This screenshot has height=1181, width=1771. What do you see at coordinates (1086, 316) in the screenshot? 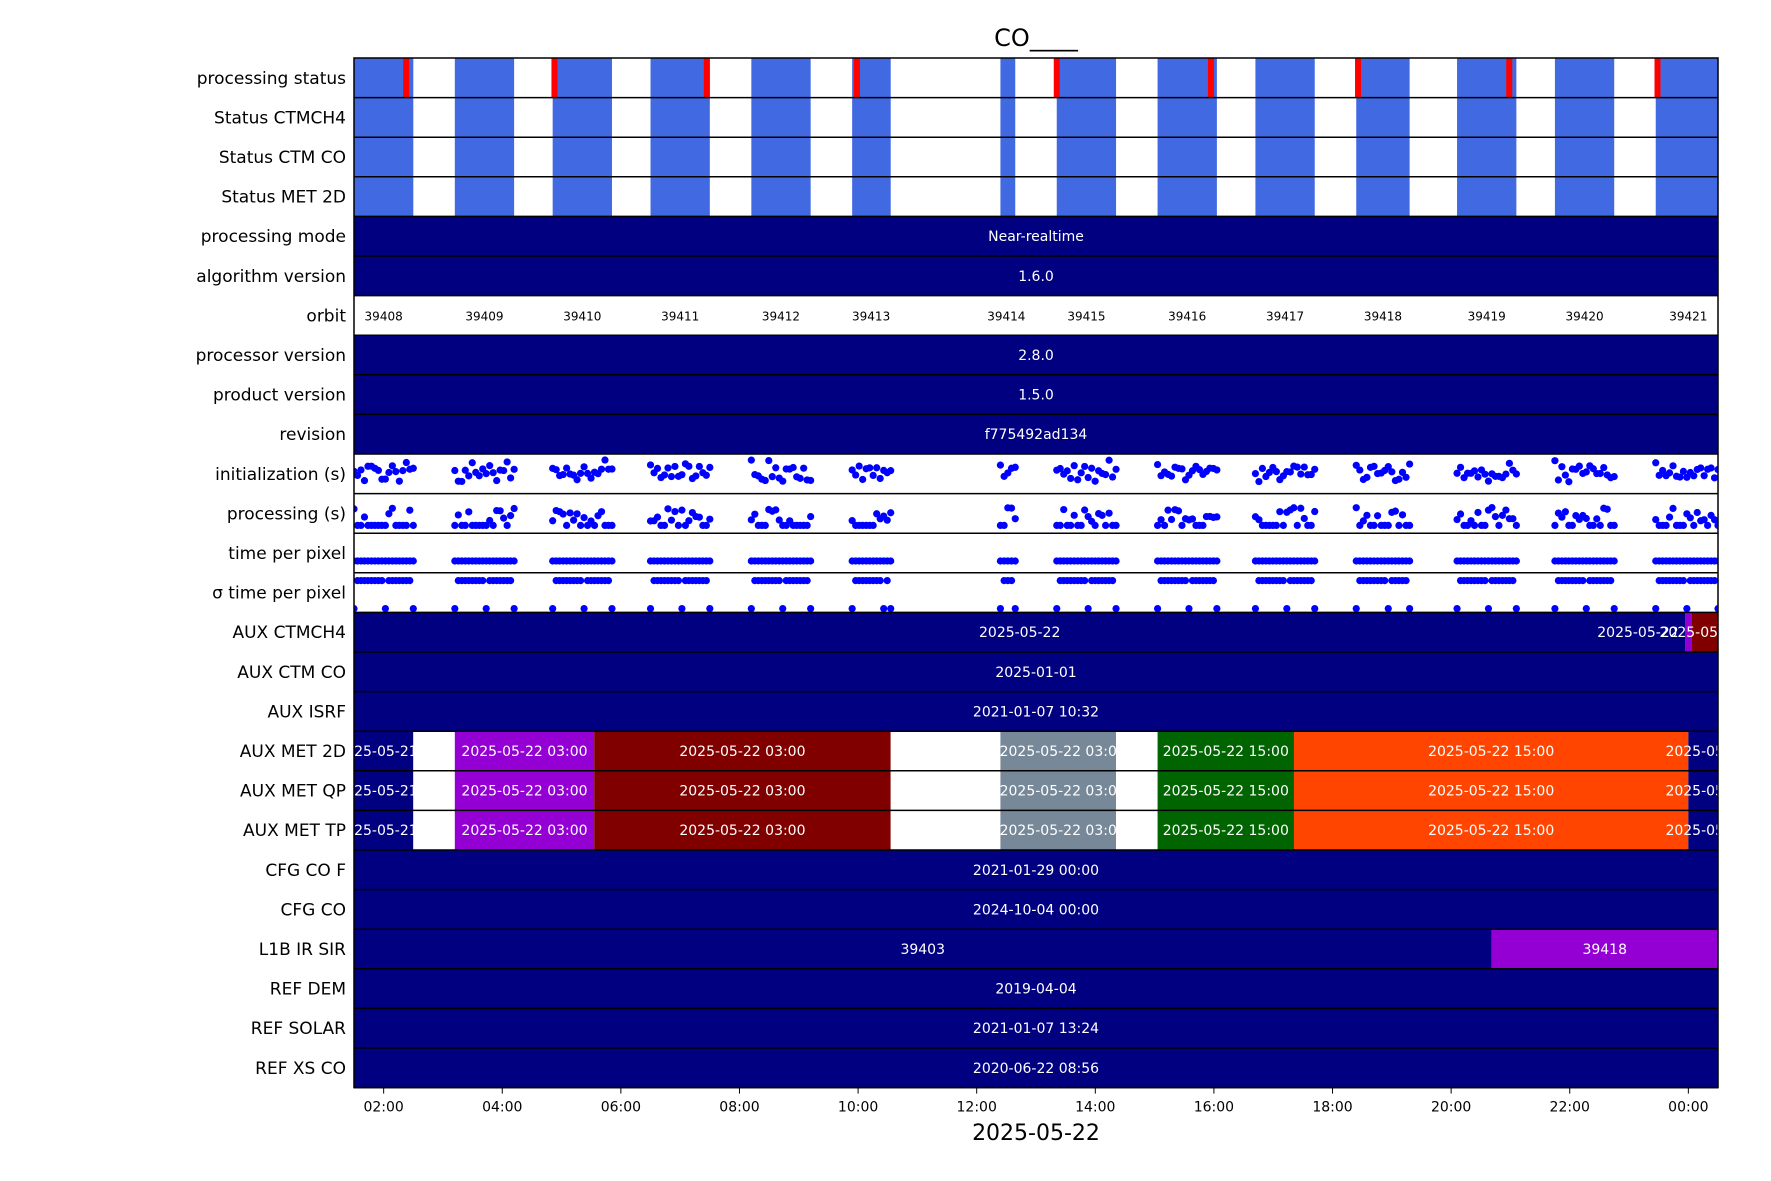
I see `orbit-label: 39415` at bounding box center [1086, 316].